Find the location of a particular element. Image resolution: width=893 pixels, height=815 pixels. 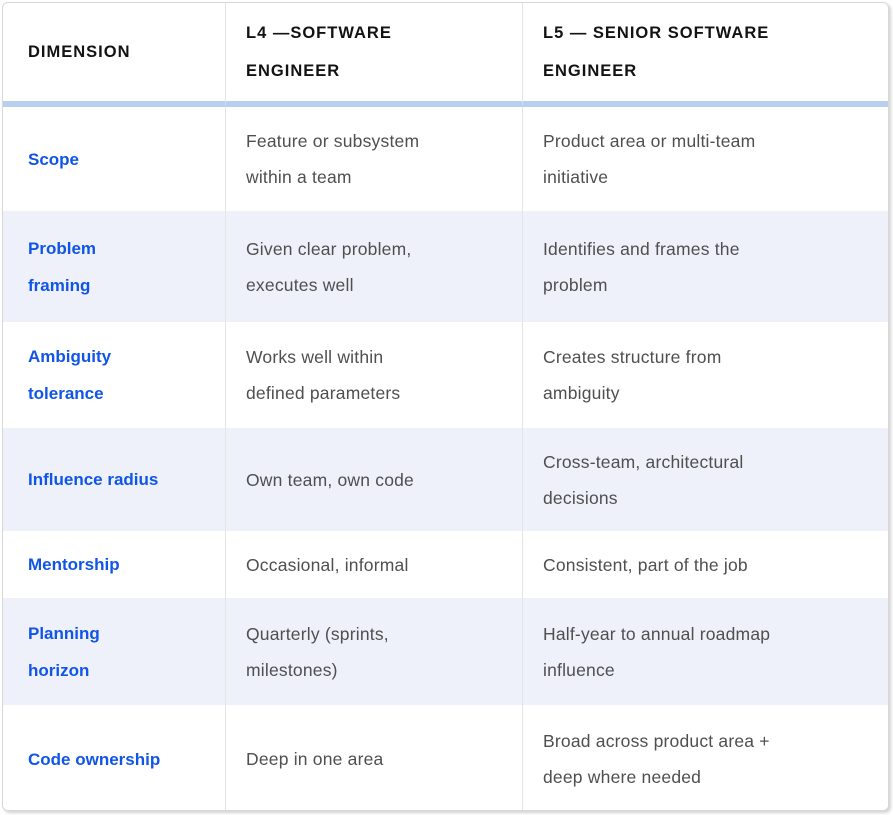

l5-cell: Creates structure from ambiguity is located at coordinates (705, 375).